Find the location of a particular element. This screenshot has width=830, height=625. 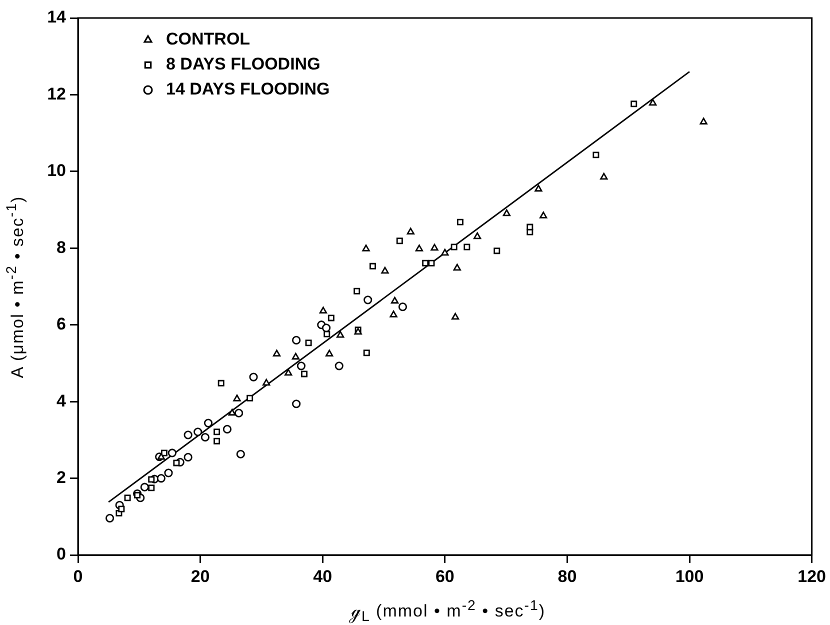

y-tick-label: 6 is located at coordinates (61, 324).